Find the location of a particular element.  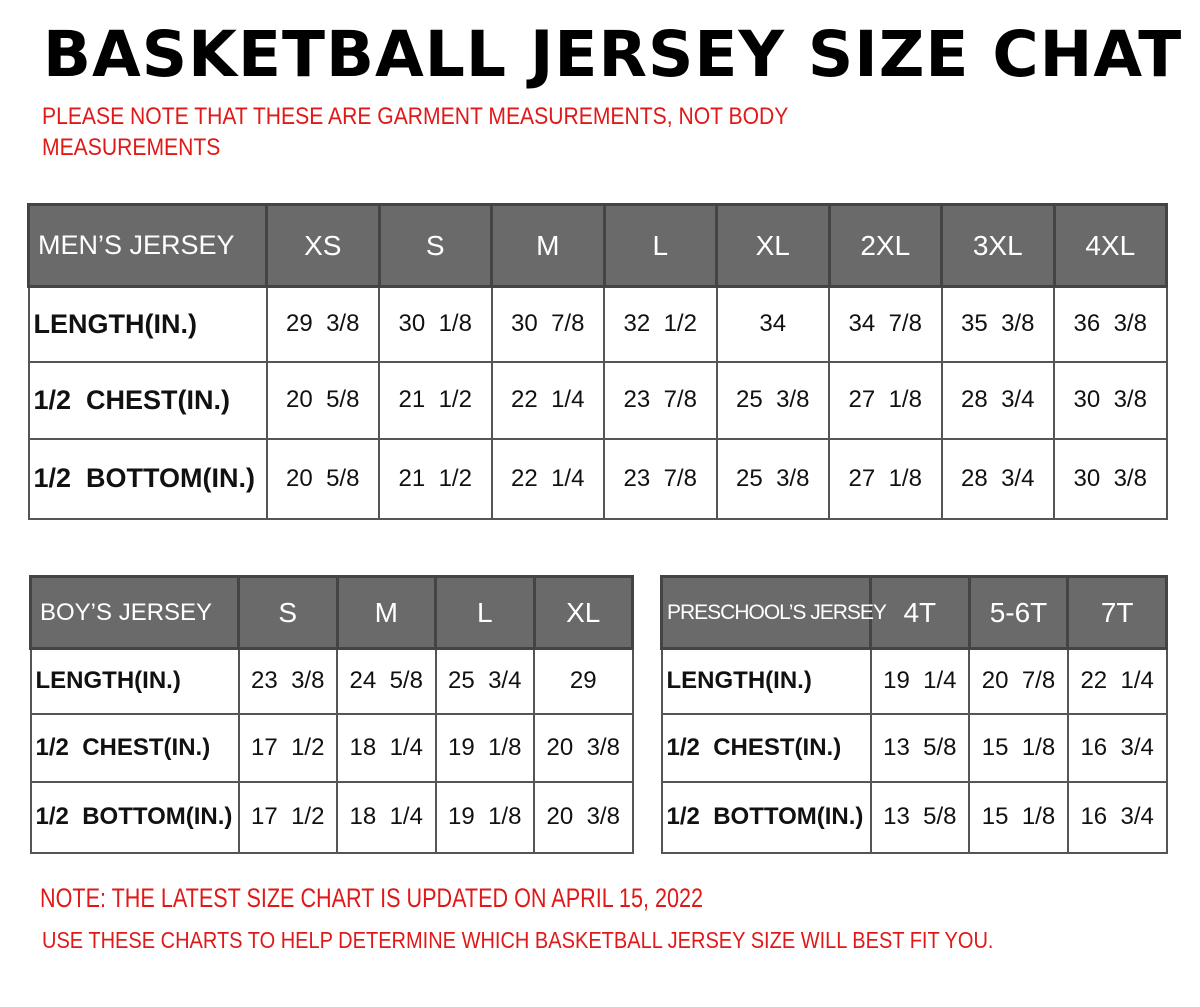

measurement-cell: 19 1/4 is located at coordinates (920, 681).